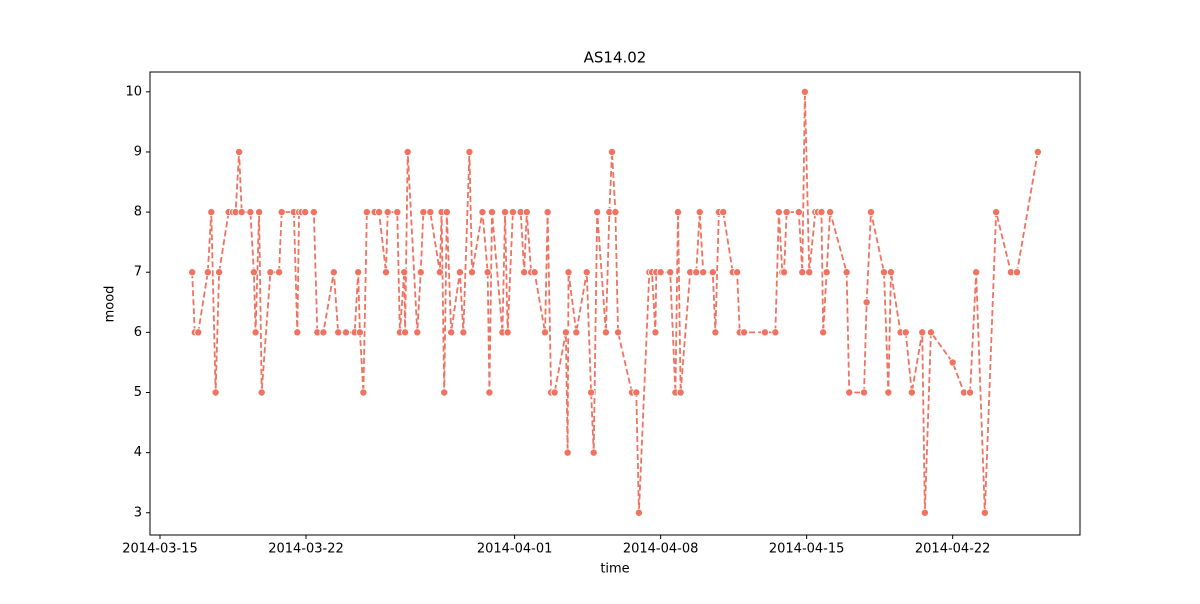 This screenshot has width=1200, height=604. I want to click on x-axis-label: time, so click(614, 569).